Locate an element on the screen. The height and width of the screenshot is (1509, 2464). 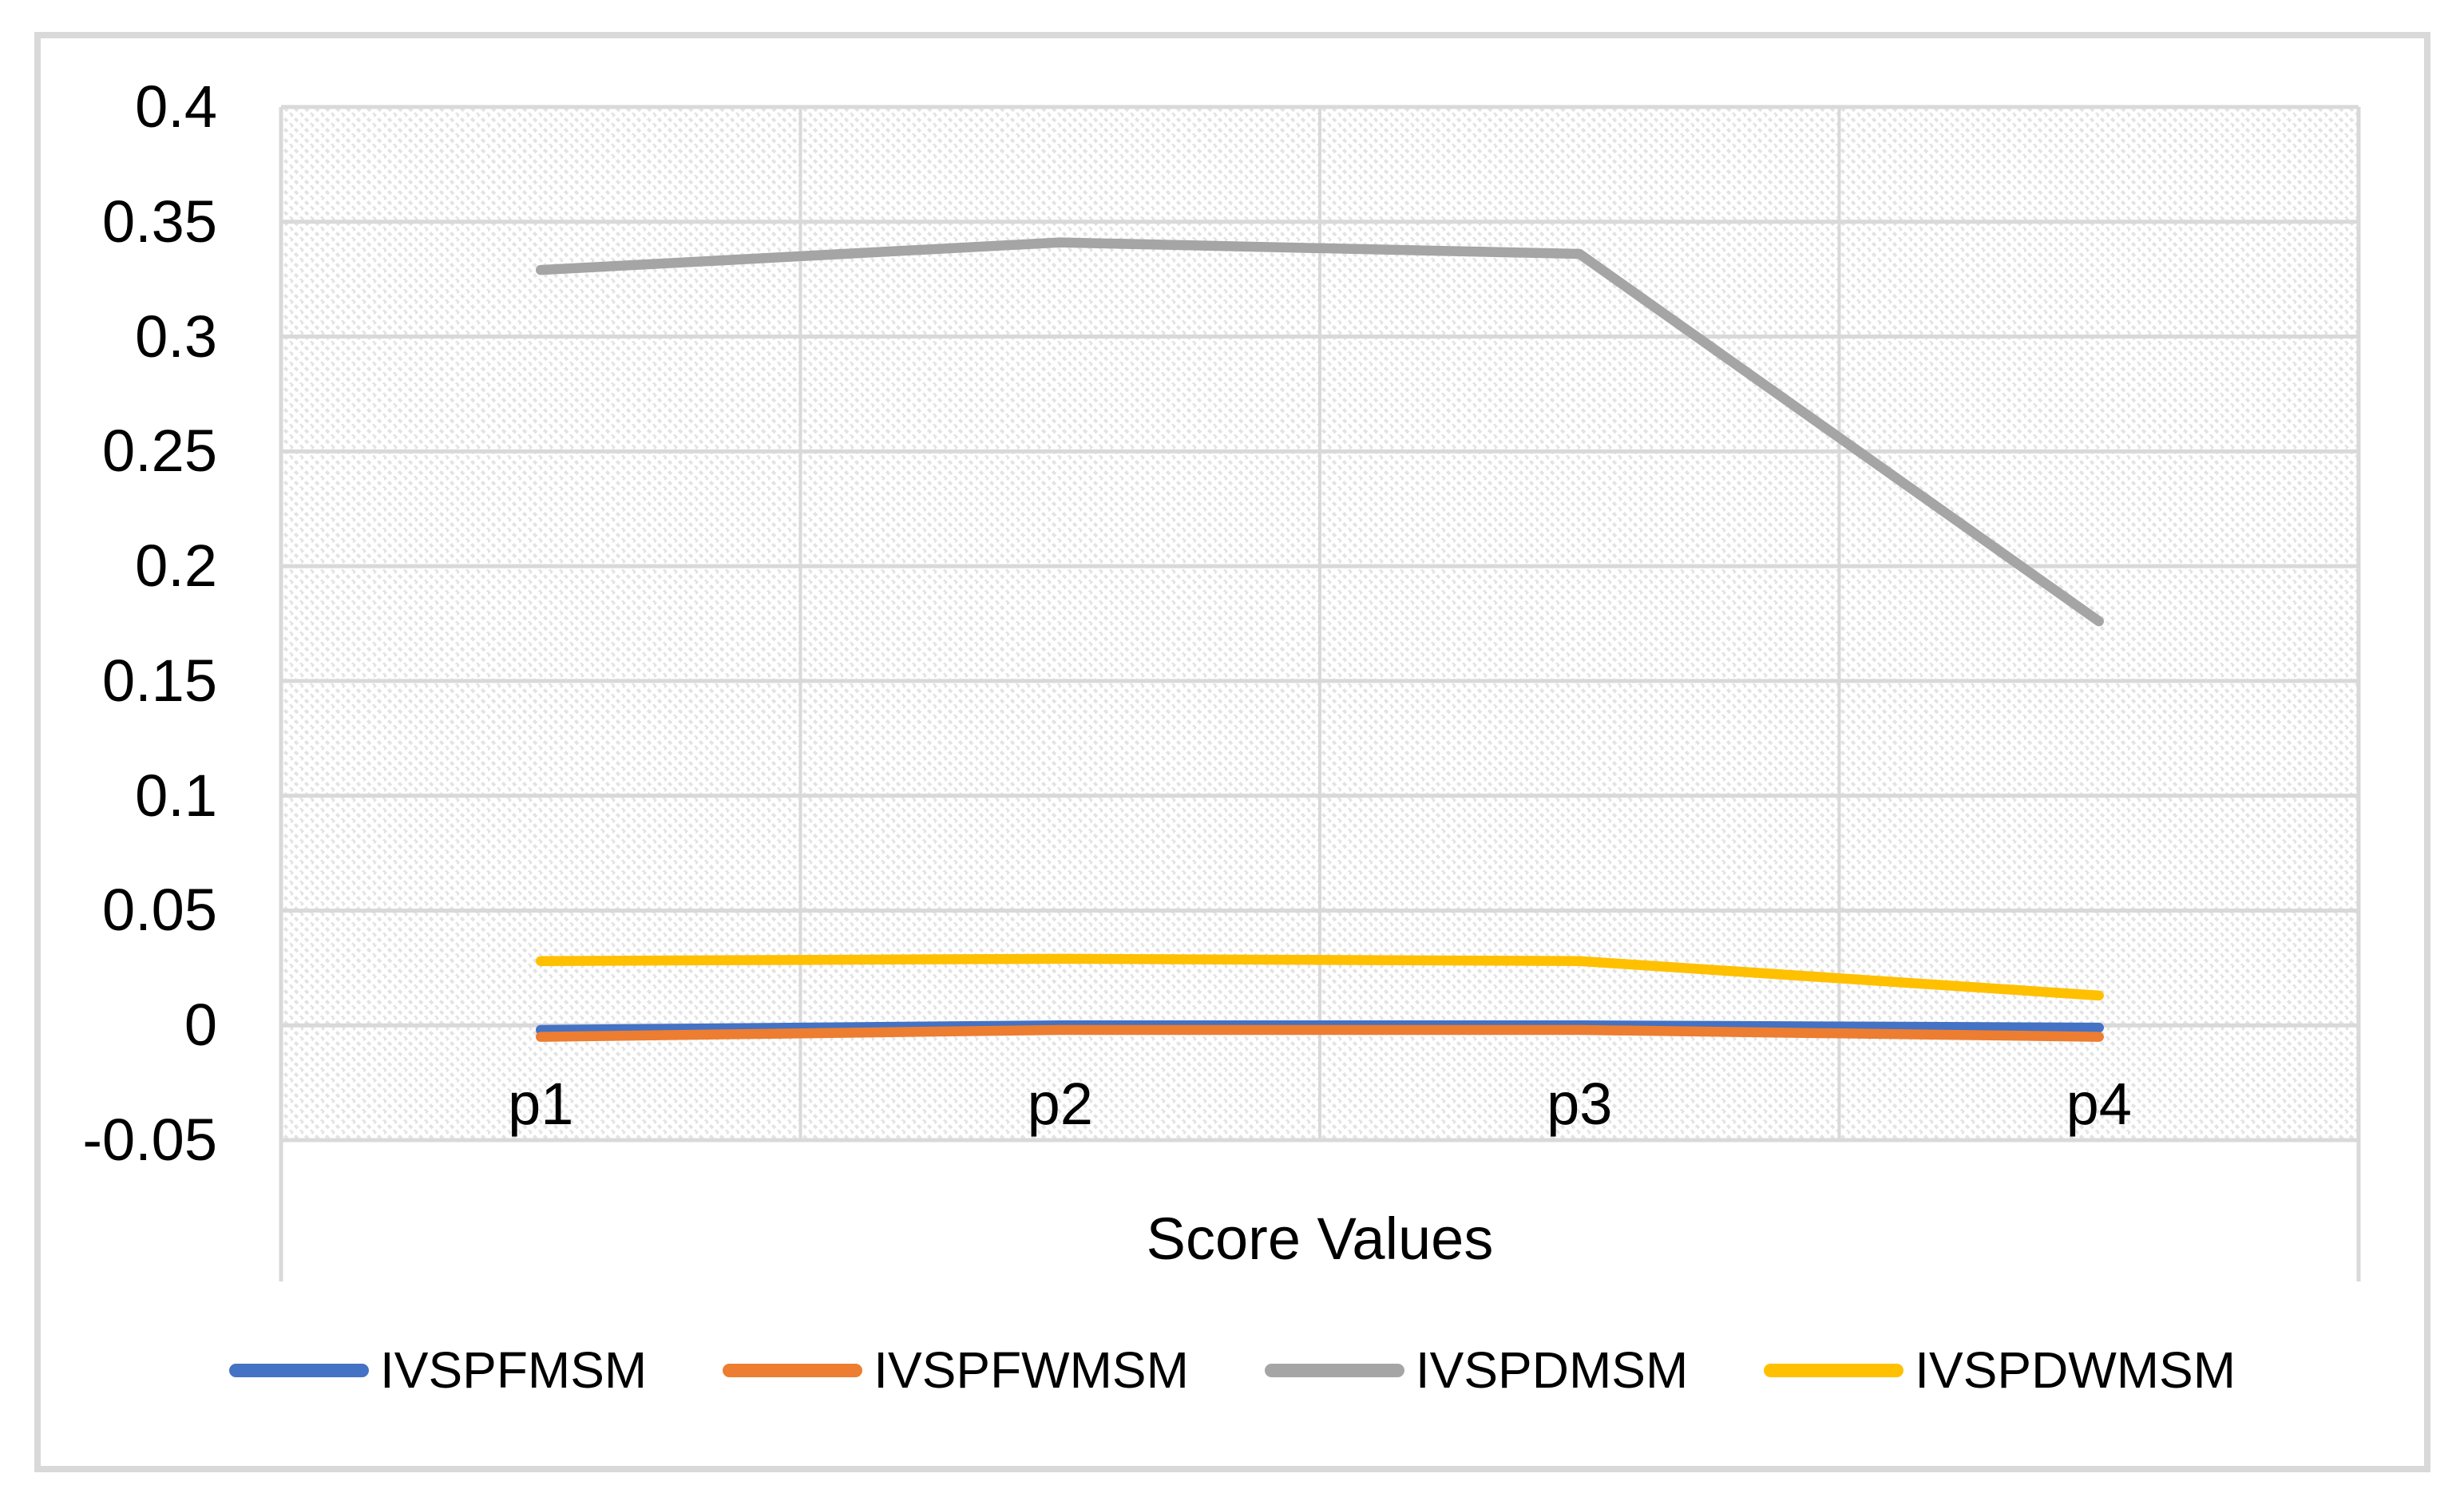
legend-item-label: IVSPFMSM is located at coordinates (513, 1370).